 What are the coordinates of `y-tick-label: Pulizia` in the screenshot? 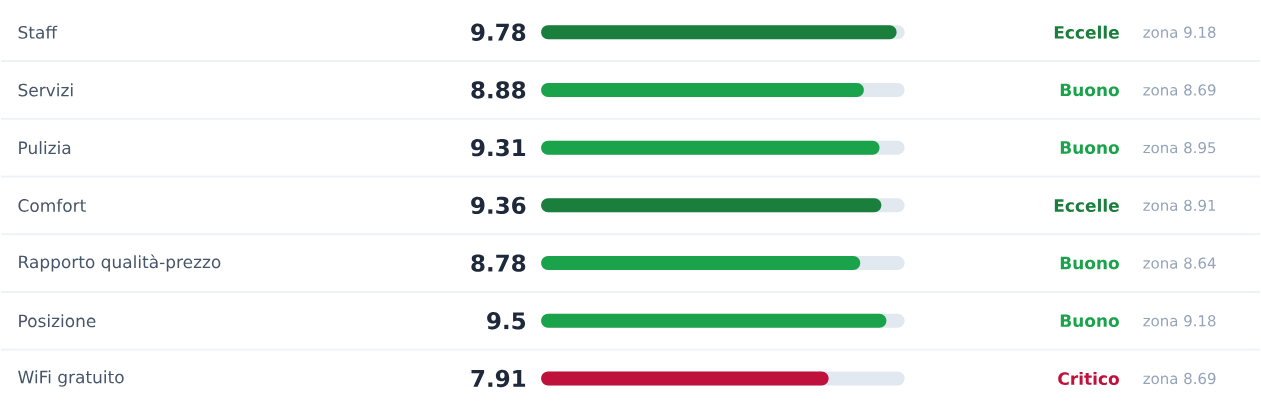 It's located at (45, 147).